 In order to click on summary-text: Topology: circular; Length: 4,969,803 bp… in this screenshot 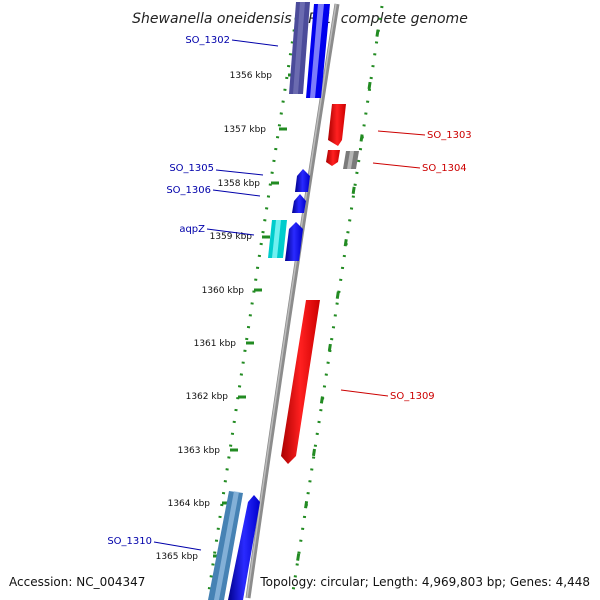, I will do `click(424, 582)`.